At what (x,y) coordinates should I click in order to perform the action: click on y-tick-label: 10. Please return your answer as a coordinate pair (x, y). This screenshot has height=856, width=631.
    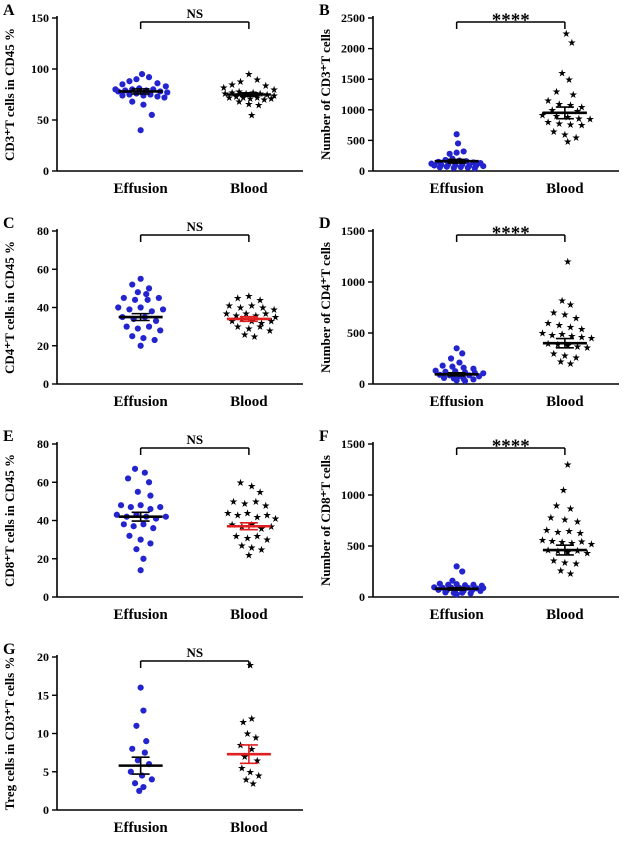
    Looking at the image, I should click on (43, 734).